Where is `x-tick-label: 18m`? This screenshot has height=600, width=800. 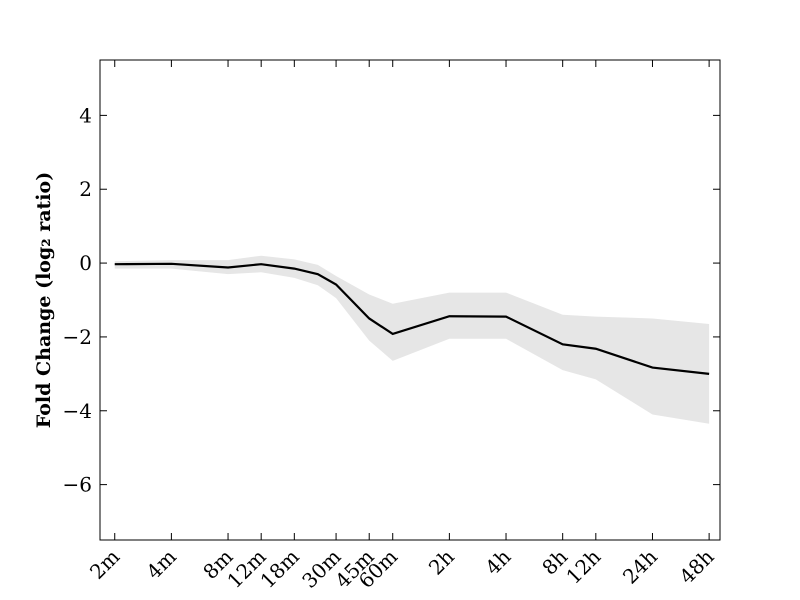 x-tick-label: 18m is located at coordinates (279, 569).